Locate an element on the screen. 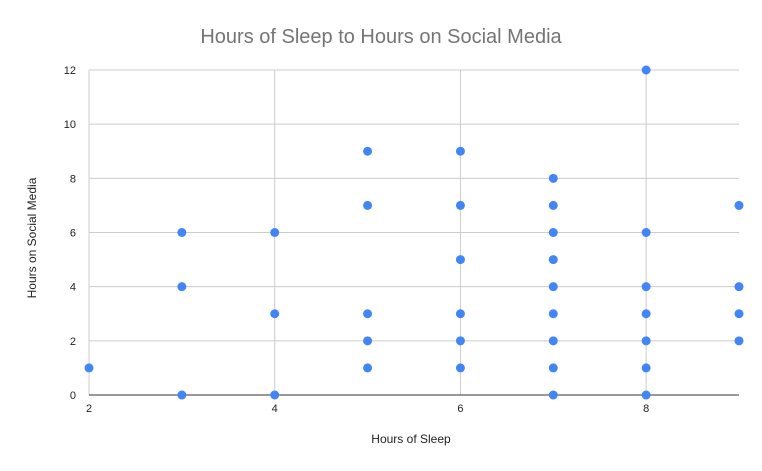 The width and height of the screenshot is (762, 471). y-axis-label: Hours on Social Media is located at coordinates (32, 237).